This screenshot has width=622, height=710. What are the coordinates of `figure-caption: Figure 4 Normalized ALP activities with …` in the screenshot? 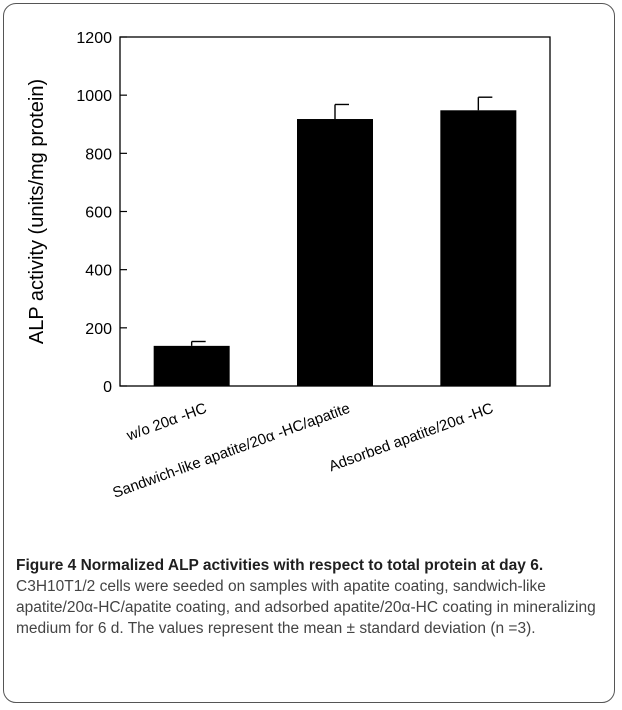 It's located at (311, 597).